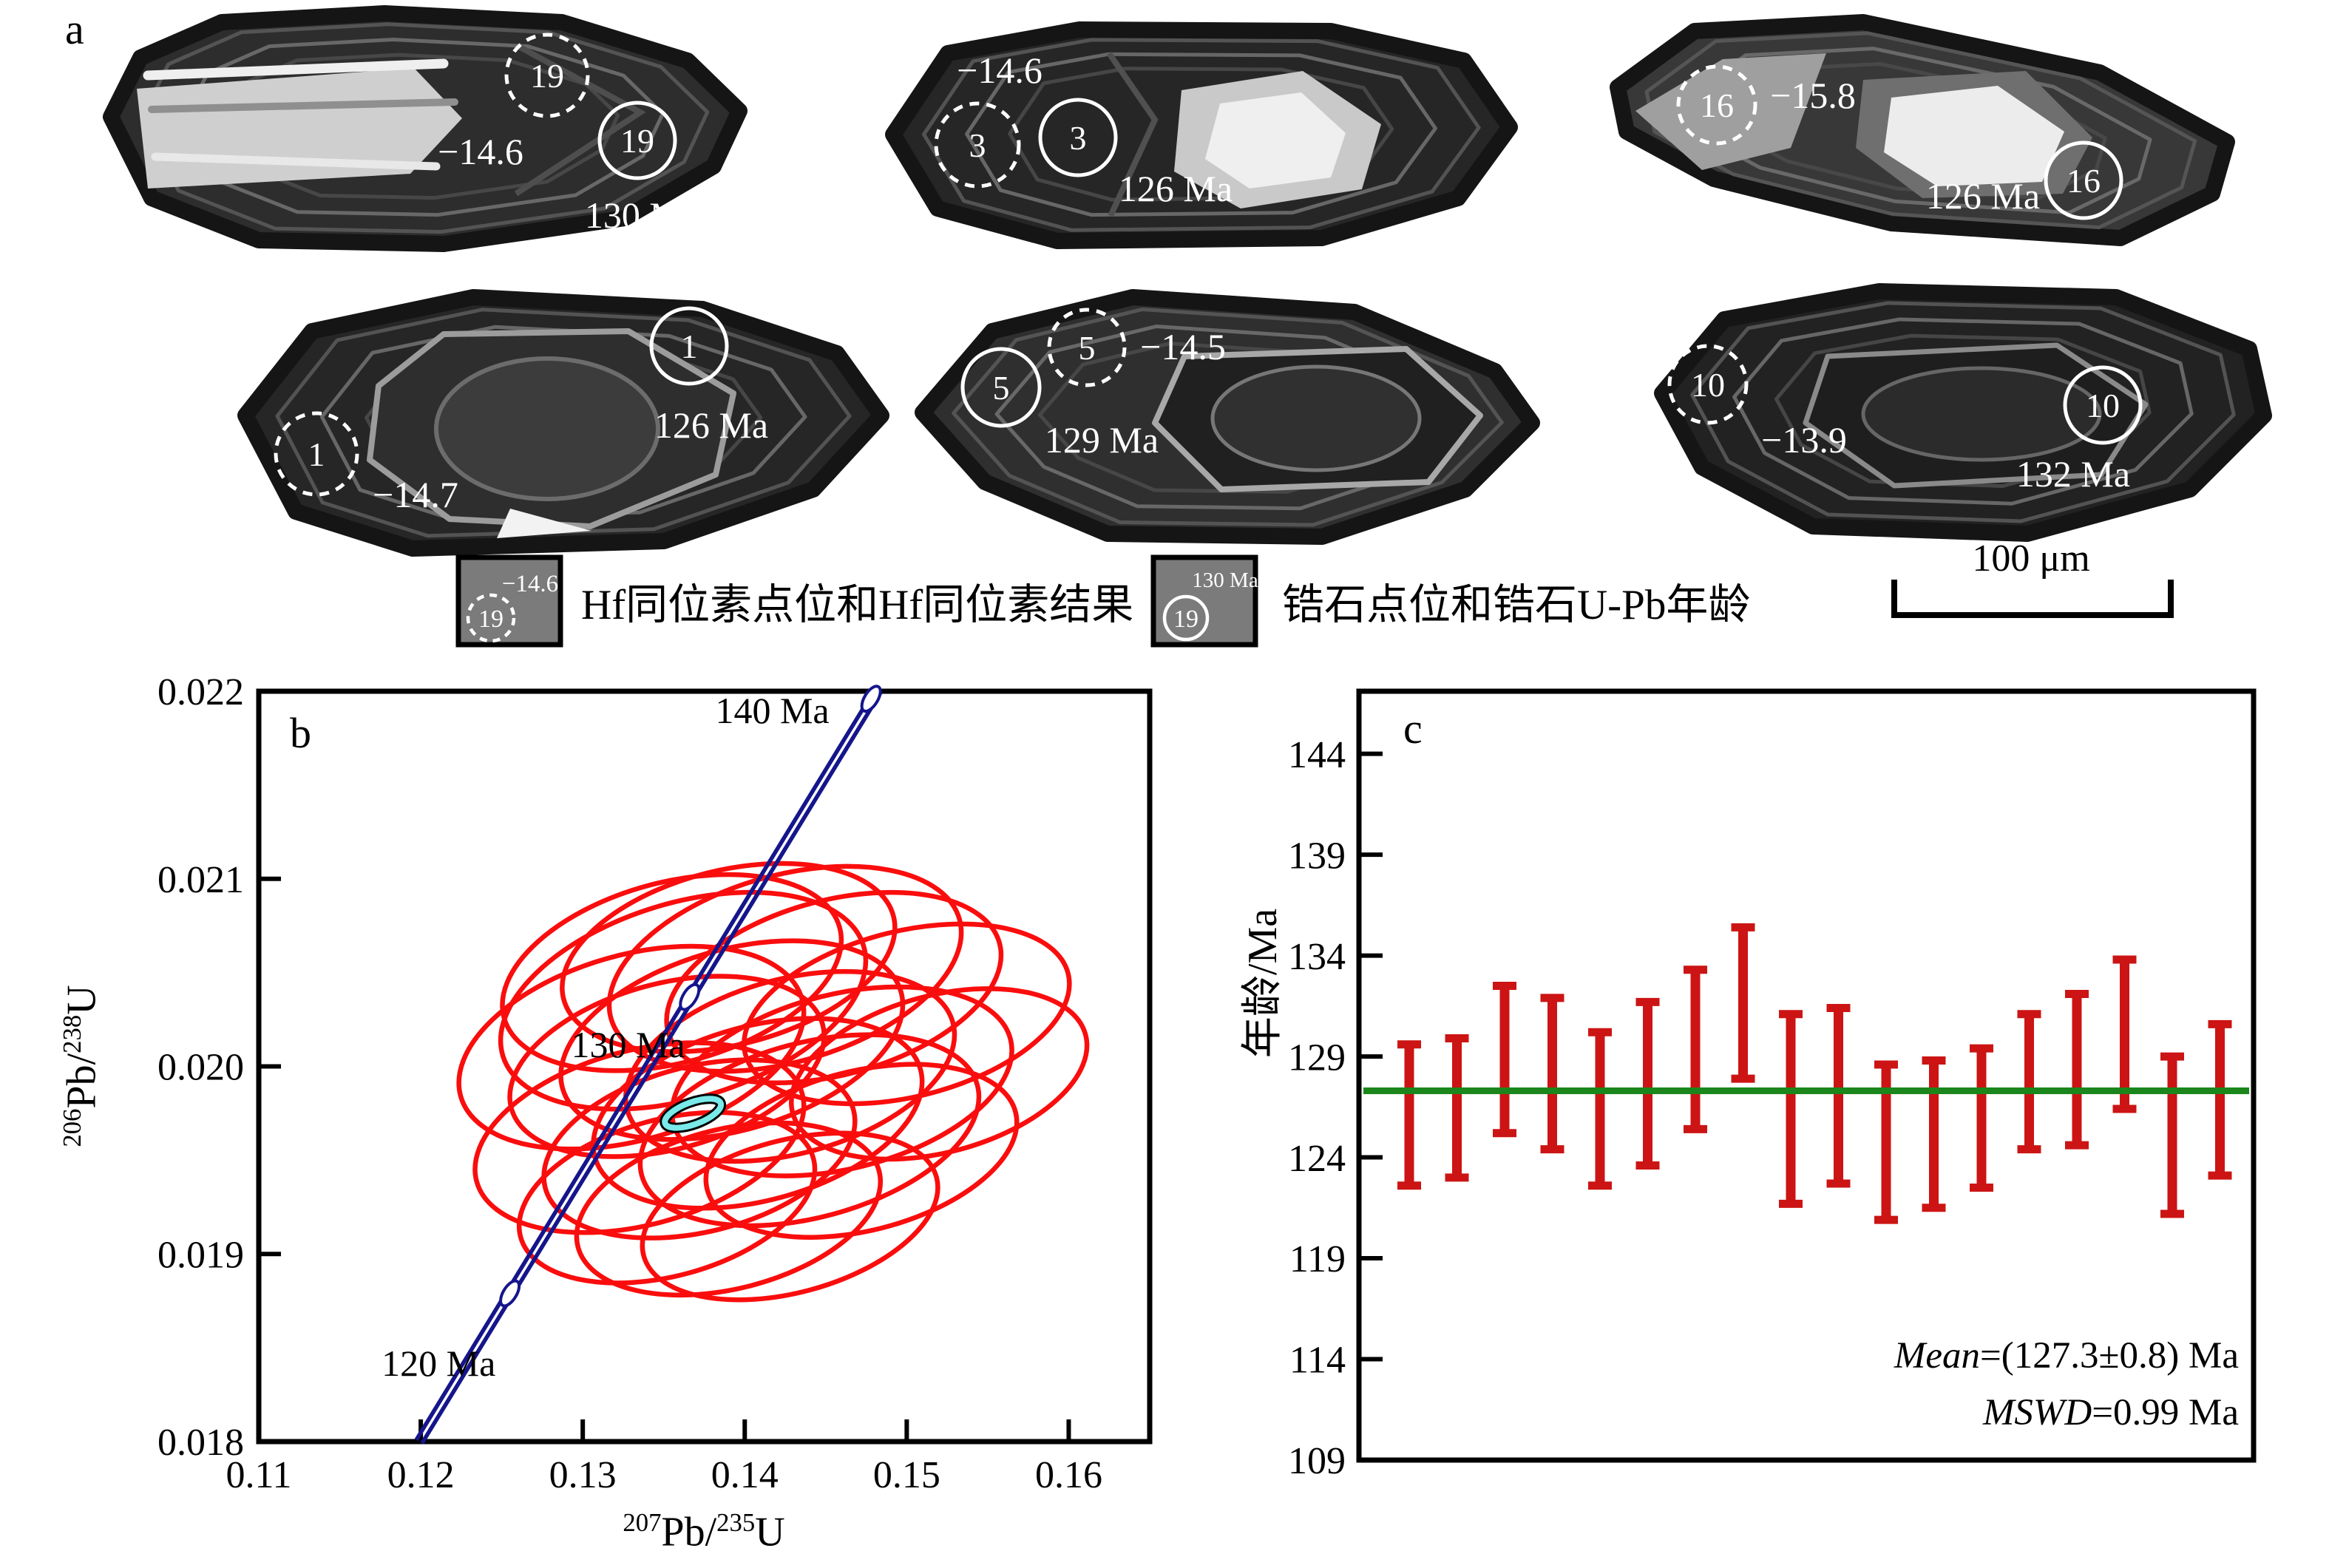 Image resolution: width=2329 pixels, height=1568 pixels. Describe the element at coordinates (1937, 1356) in the screenshot. I see `mean-word: Mean` at that location.